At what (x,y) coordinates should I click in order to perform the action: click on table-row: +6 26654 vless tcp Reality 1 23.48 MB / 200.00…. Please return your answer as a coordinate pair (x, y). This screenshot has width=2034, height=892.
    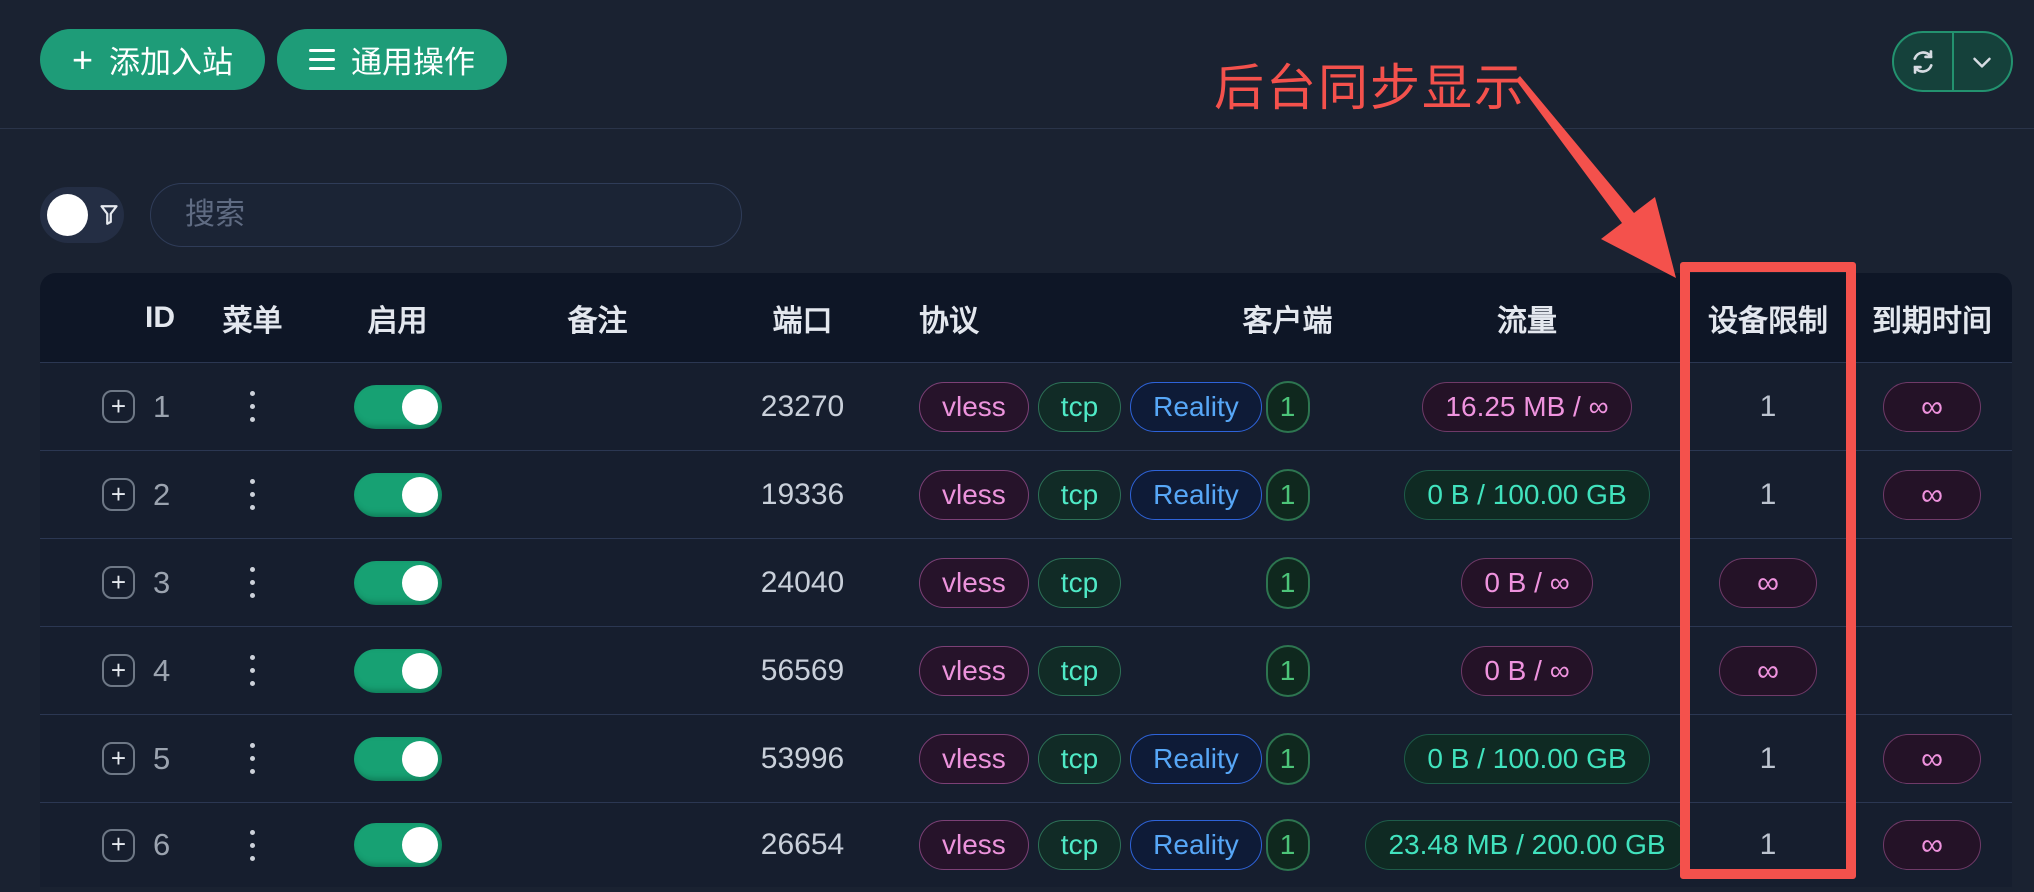
    Looking at the image, I should click on (1026, 844).